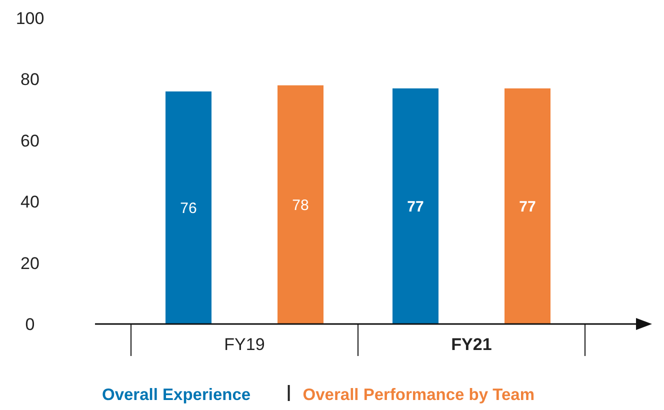 The height and width of the screenshot is (410, 664). What do you see at coordinates (176, 395) in the screenshot?
I see `text: Overall Experience` at bounding box center [176, 395].